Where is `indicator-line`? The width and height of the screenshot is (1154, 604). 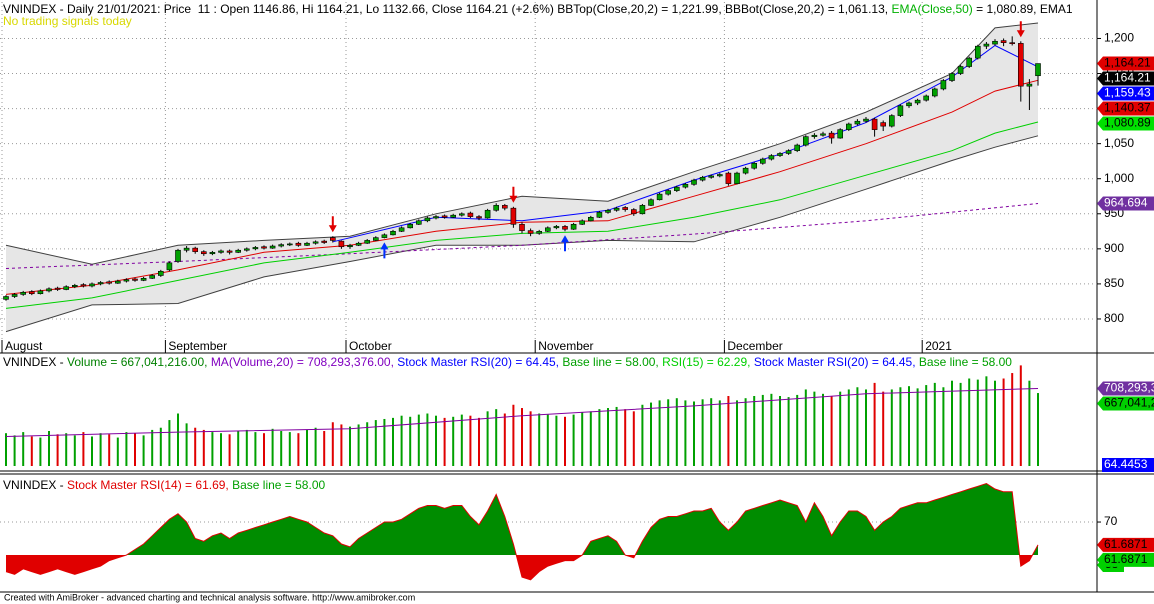
indicator-line is located at coordinates (522, 236).